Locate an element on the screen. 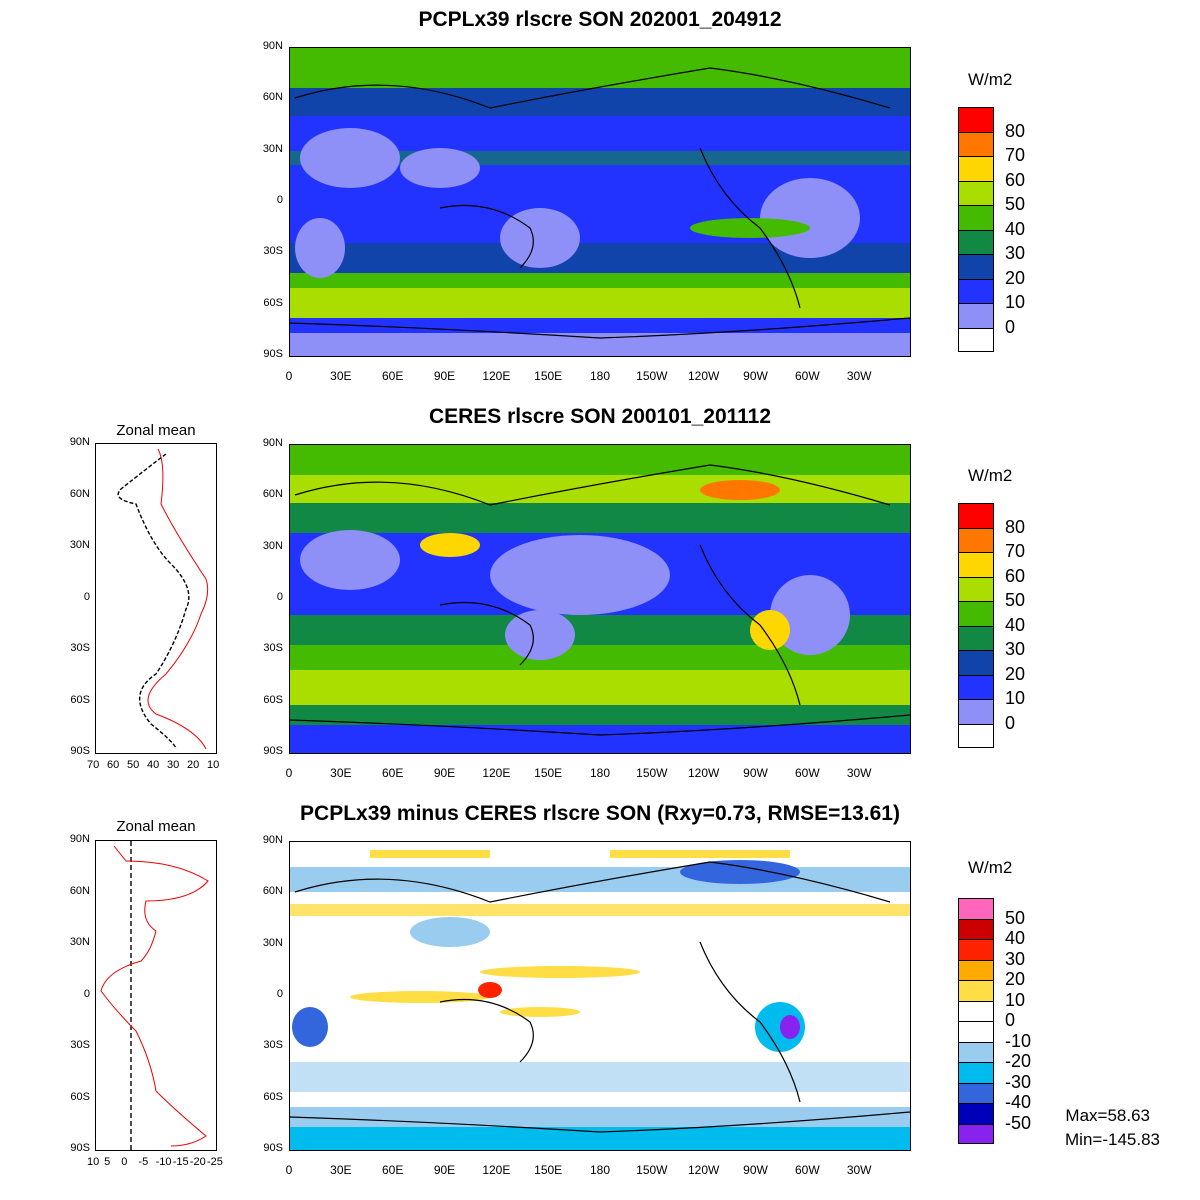  zonal-value-tick: -5 is located at coordinates (143, 1162).